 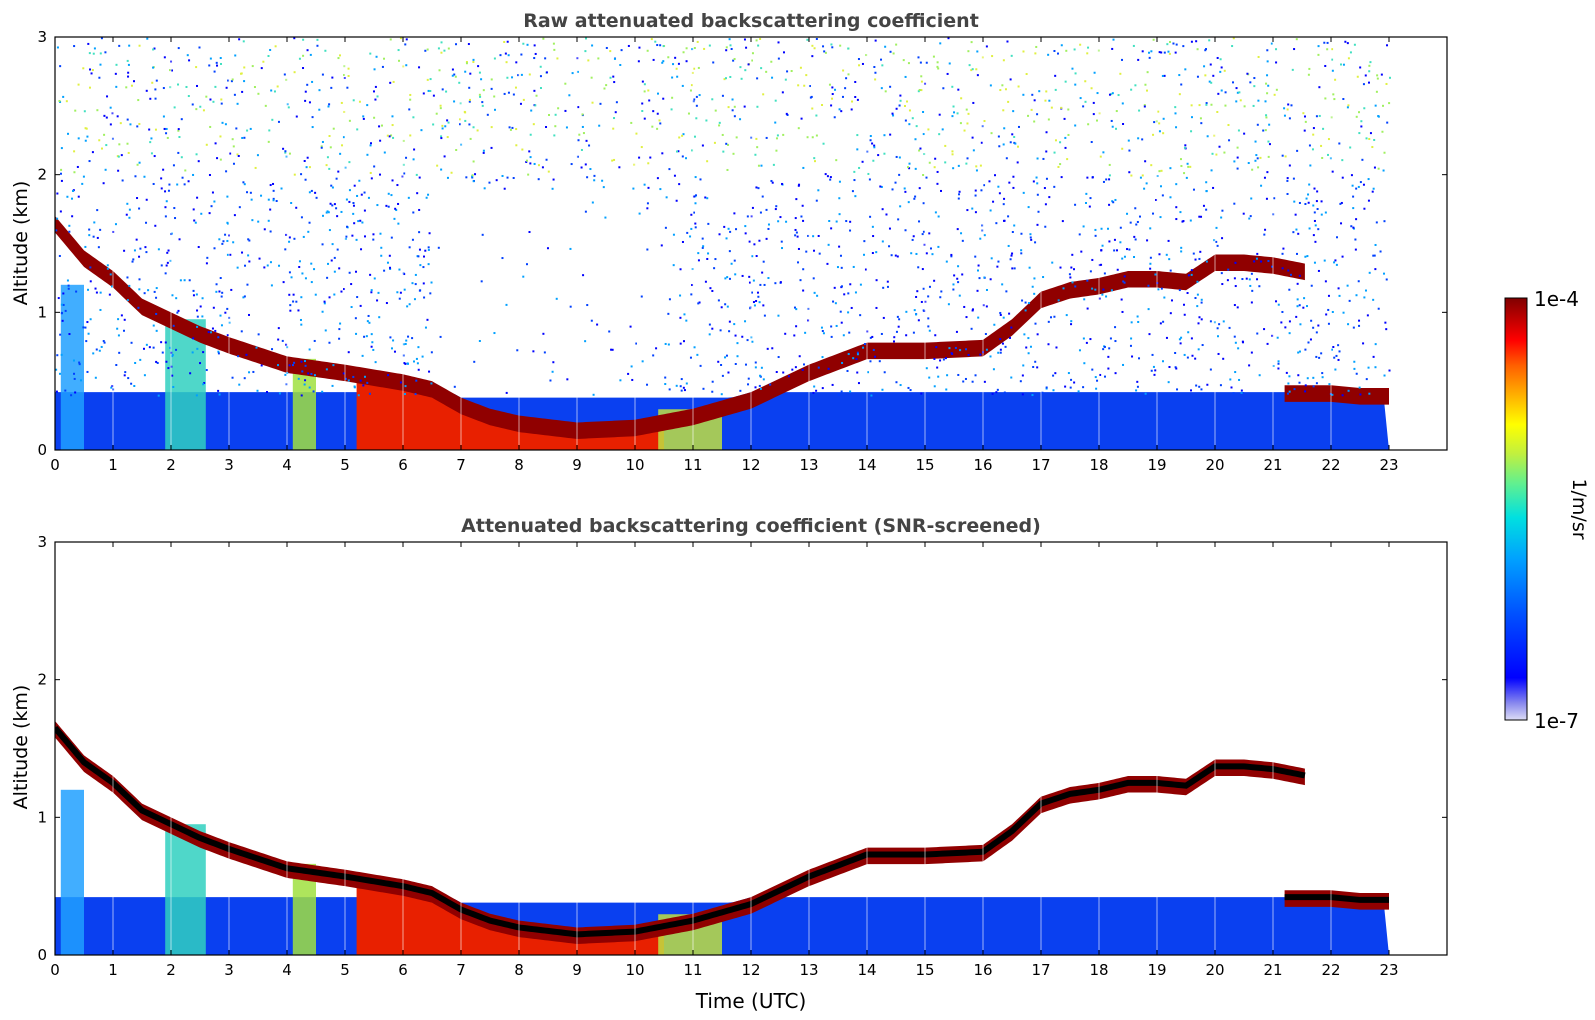 I want to click on x-tick-label: 12, so click(x=750, y=970).